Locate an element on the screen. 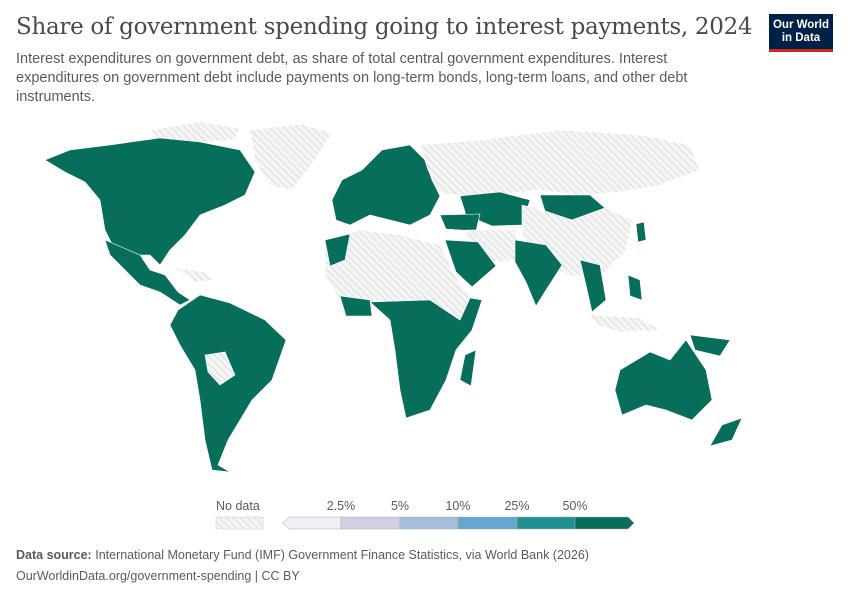  region-madagascar is located at coordinates (468, 368).